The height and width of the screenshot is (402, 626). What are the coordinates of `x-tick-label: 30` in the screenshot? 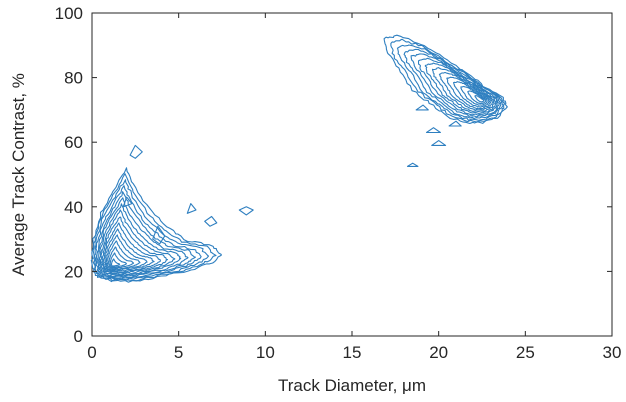 It's located at (612, 352).